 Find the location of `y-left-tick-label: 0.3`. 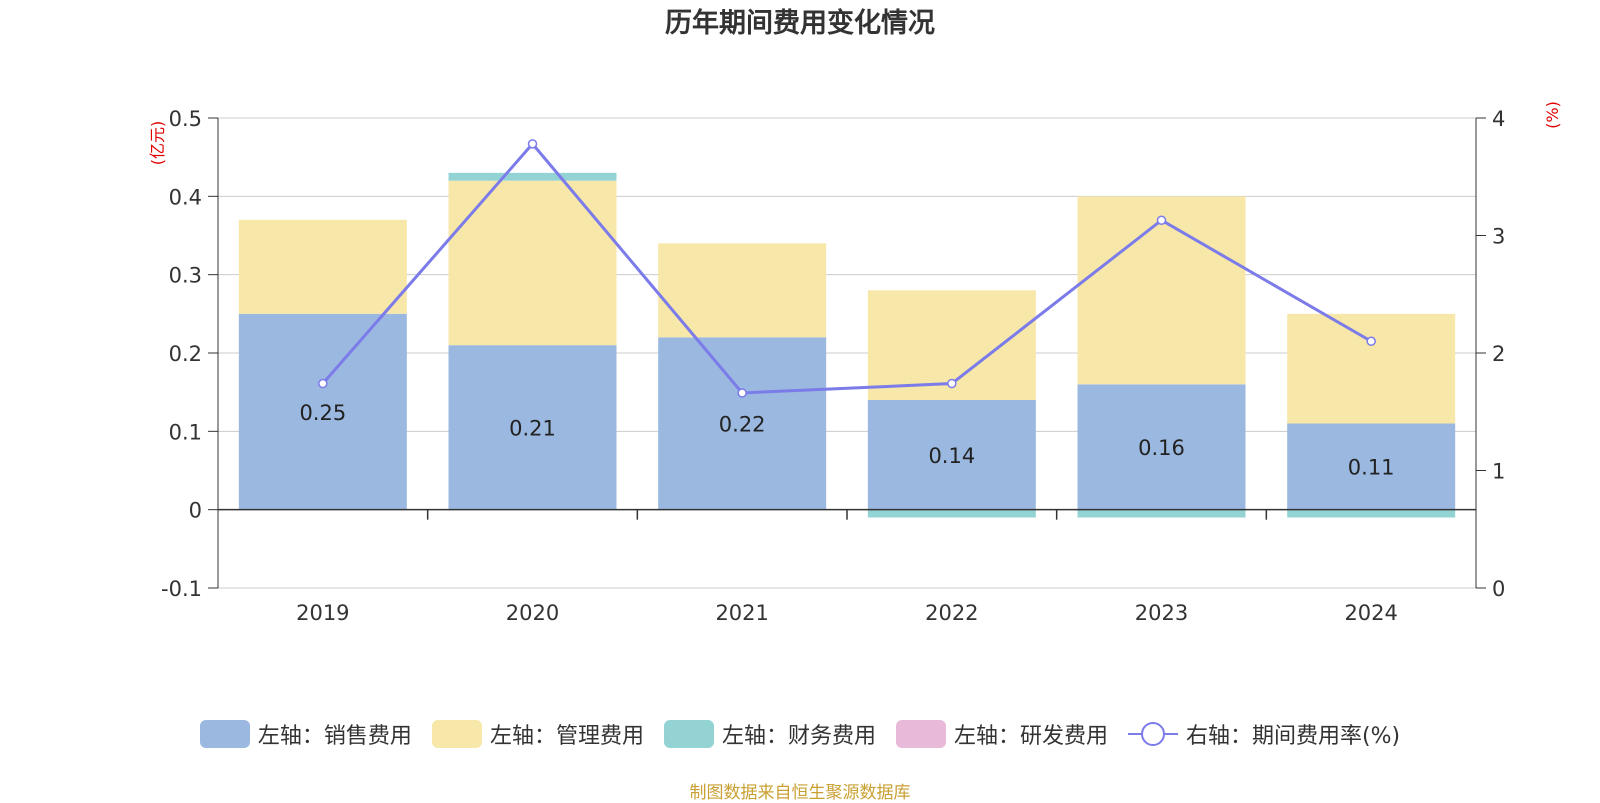

y-left-tick-label: 0.3 is located at coordinates (185, 276).